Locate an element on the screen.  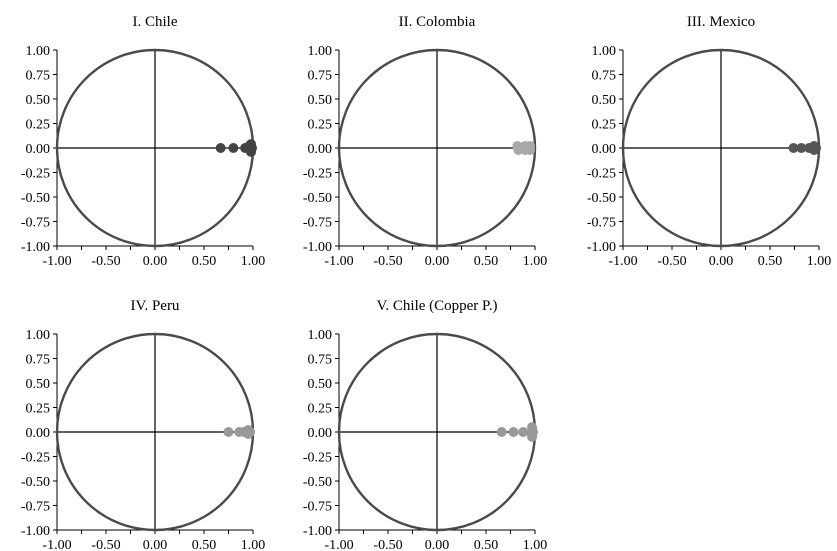
panel-title: IV. Peru is located at coordinates (155, 306).